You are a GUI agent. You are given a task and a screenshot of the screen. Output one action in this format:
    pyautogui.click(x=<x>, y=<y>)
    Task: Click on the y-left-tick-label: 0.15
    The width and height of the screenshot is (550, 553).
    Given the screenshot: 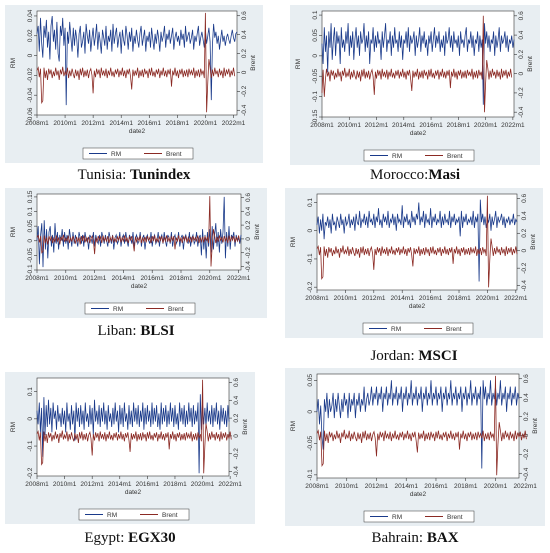 What is the action you would take?
    pyautogui.click(x=30, y=196)
    